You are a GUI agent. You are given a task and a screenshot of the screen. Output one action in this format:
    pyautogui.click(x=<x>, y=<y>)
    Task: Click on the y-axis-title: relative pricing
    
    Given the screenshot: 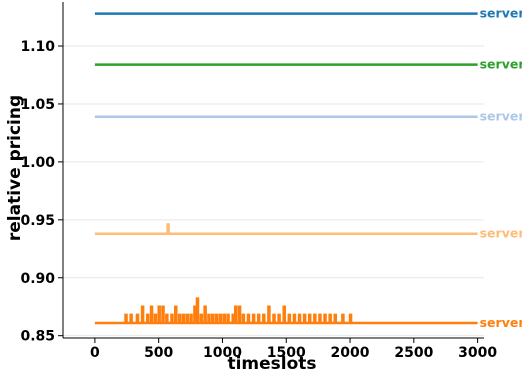 What is the action you would take?
    pyautogui.click(x=15, y=168)
    